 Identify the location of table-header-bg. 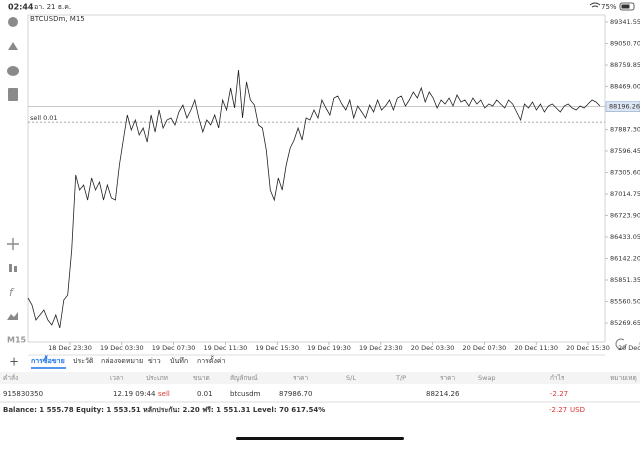
(320, 378).